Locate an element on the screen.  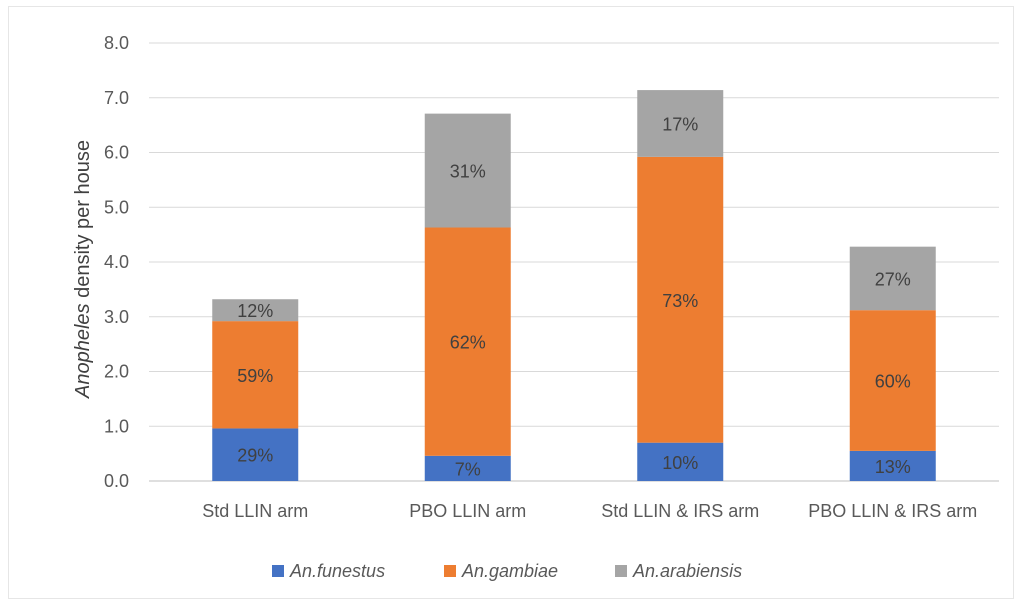
x-category-label: Std LLIN arm is located at coordinates (255, 511).